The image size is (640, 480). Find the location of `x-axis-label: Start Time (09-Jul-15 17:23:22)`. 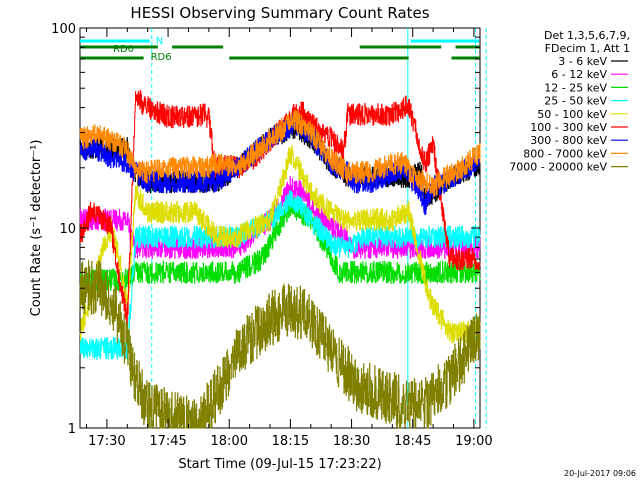

x-axis-label: Start Time (09-Jul-15 17:23:22) is located at coordinates (279, 464).